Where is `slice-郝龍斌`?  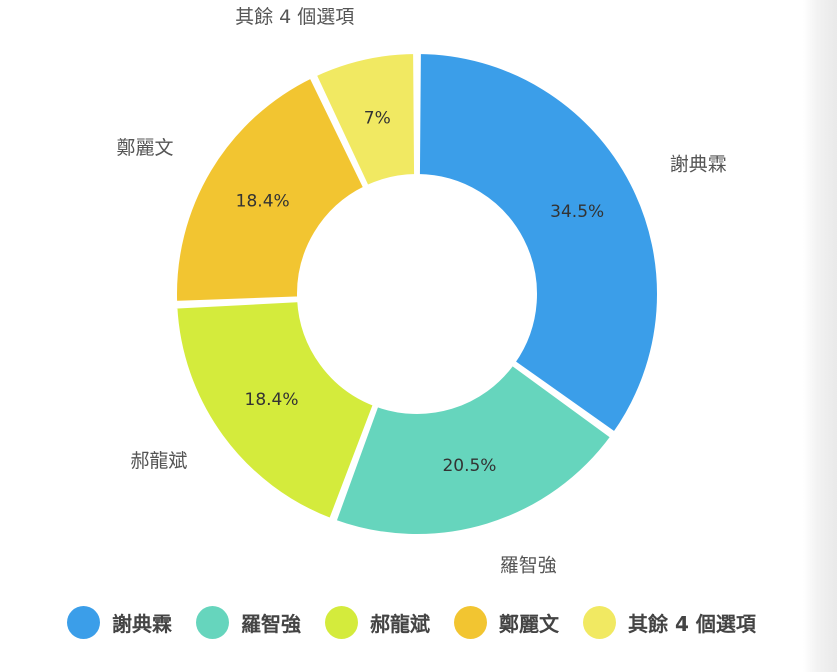 slice-郝龍斌 is located at coordinates (275, 410).